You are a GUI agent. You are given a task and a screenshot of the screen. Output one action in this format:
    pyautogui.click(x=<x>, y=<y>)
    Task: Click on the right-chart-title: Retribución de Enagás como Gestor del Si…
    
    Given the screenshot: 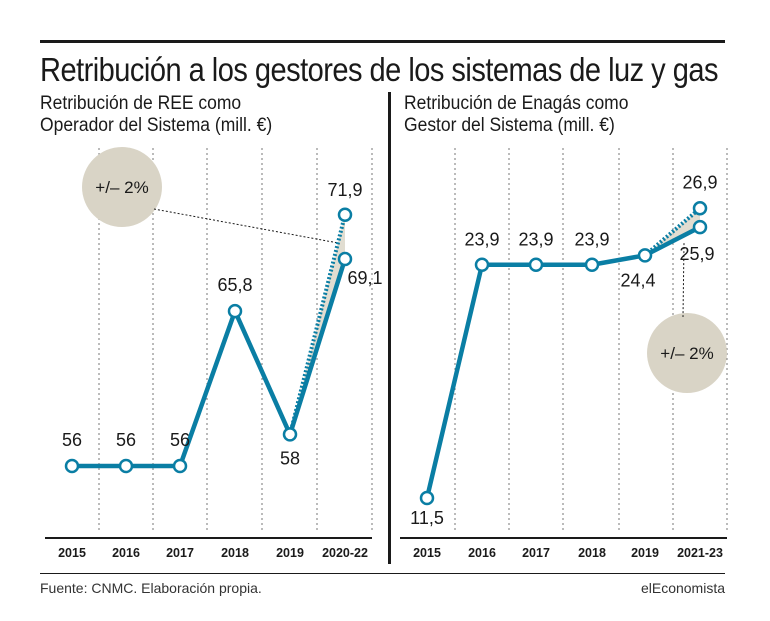 What is the action you would take?
    pyautogui.click(x=516, y=115)
    